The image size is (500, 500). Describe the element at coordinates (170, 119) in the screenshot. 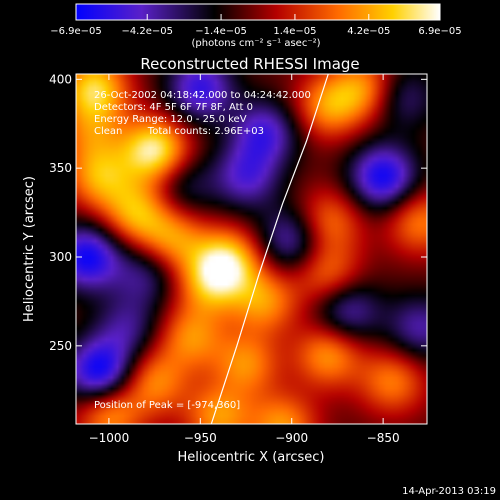

I see `annotation-line: Energy Range: 12.0 - 25.0 keV` at that location.